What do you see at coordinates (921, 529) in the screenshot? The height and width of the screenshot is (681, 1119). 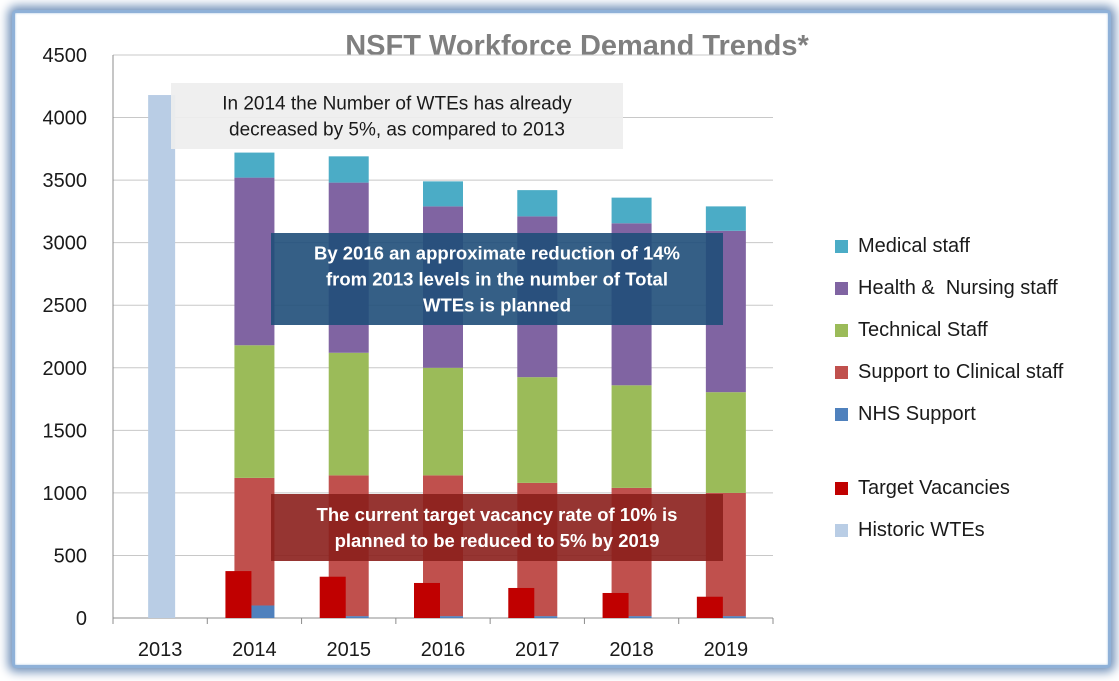 I see `legend-label: Historic WTEs` at bounding box center [921, 529].